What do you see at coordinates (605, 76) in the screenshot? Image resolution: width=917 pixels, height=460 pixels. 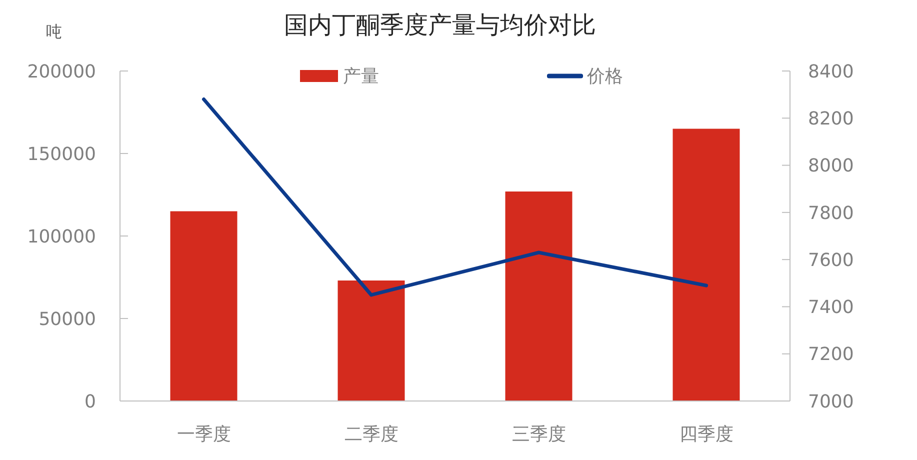 I see `legend-label: 价格` at bounding box center [605, 76].